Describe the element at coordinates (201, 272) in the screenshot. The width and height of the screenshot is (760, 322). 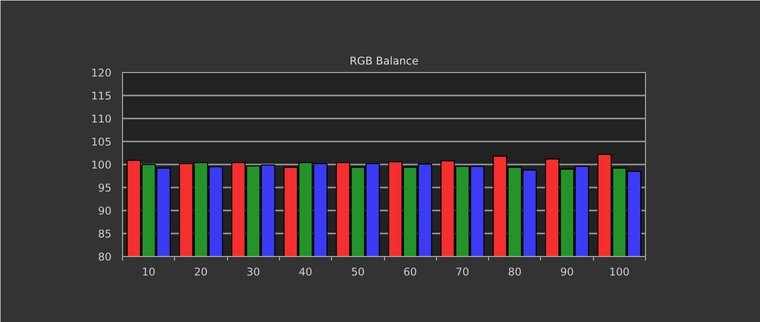
I see `x-tick-label: 20` at that location.